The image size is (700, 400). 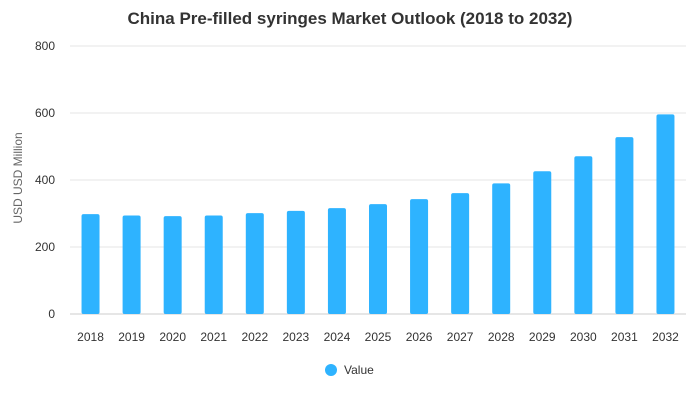 I want to click on x-tick-label: 2025, so click(x=378, y=337).